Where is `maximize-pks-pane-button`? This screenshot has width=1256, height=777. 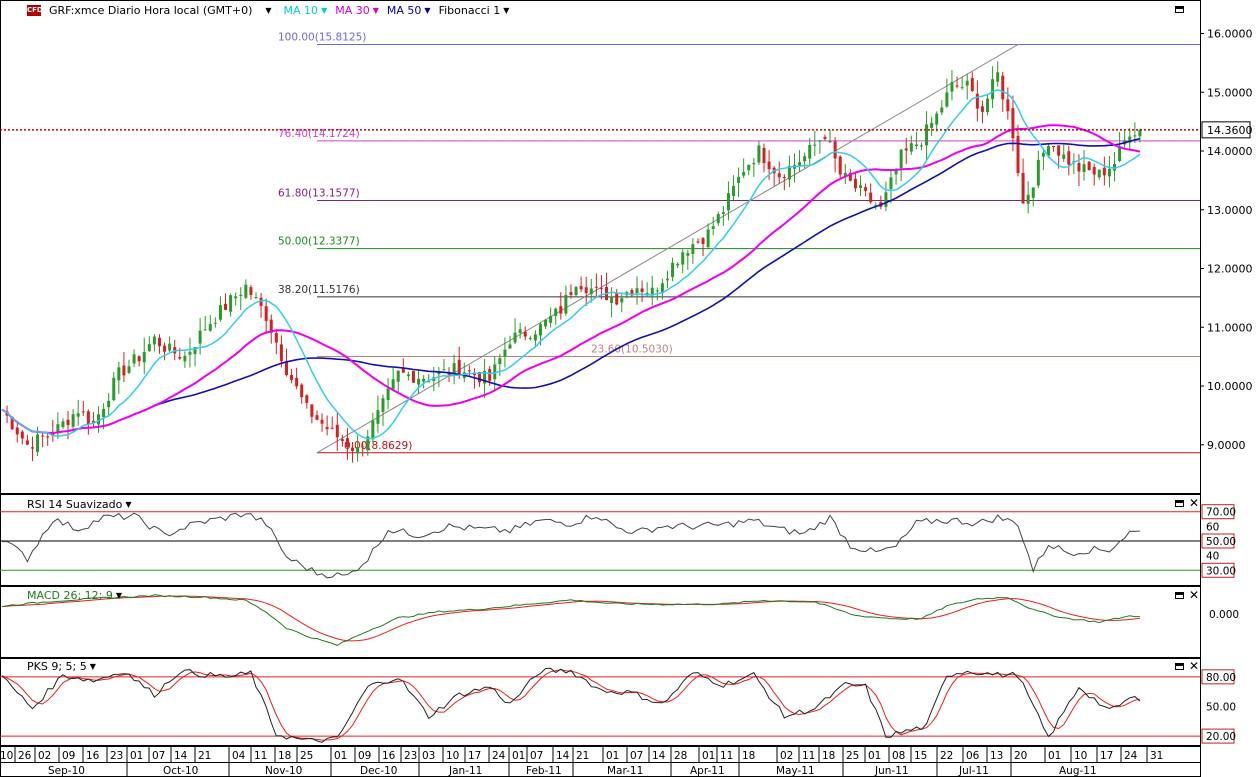
maximize-pks-pane-button is located at coordinates (1179, 666).